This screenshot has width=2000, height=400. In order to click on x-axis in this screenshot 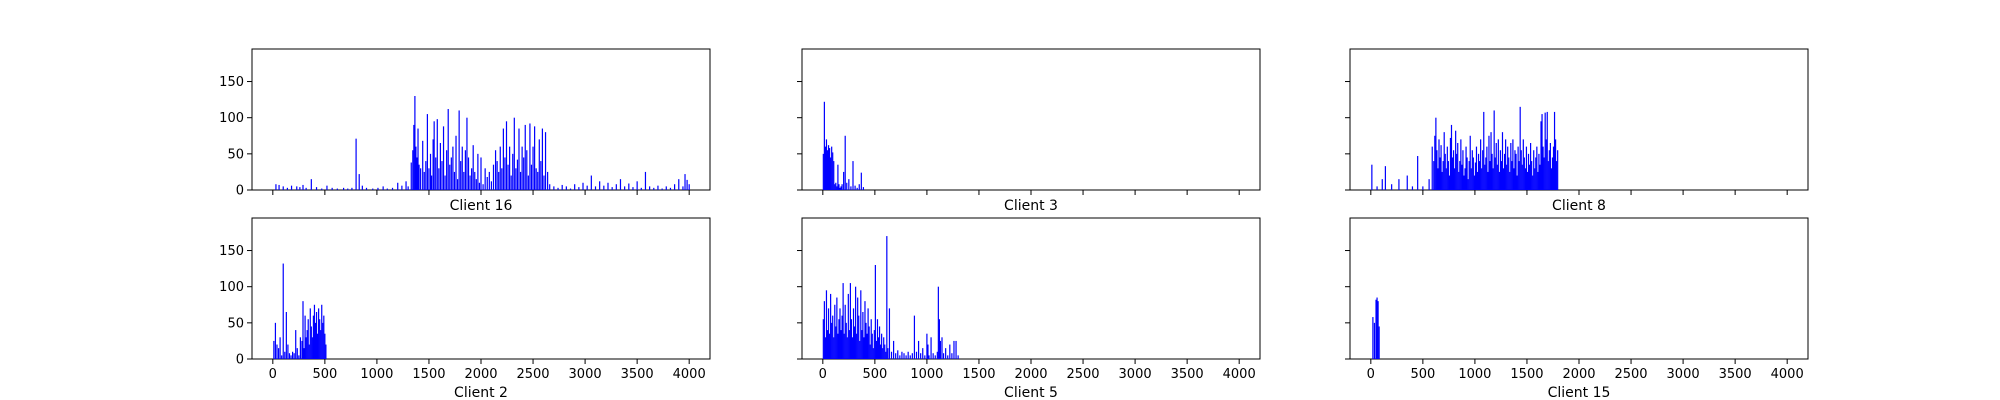, I will do `click(481, 192)`.